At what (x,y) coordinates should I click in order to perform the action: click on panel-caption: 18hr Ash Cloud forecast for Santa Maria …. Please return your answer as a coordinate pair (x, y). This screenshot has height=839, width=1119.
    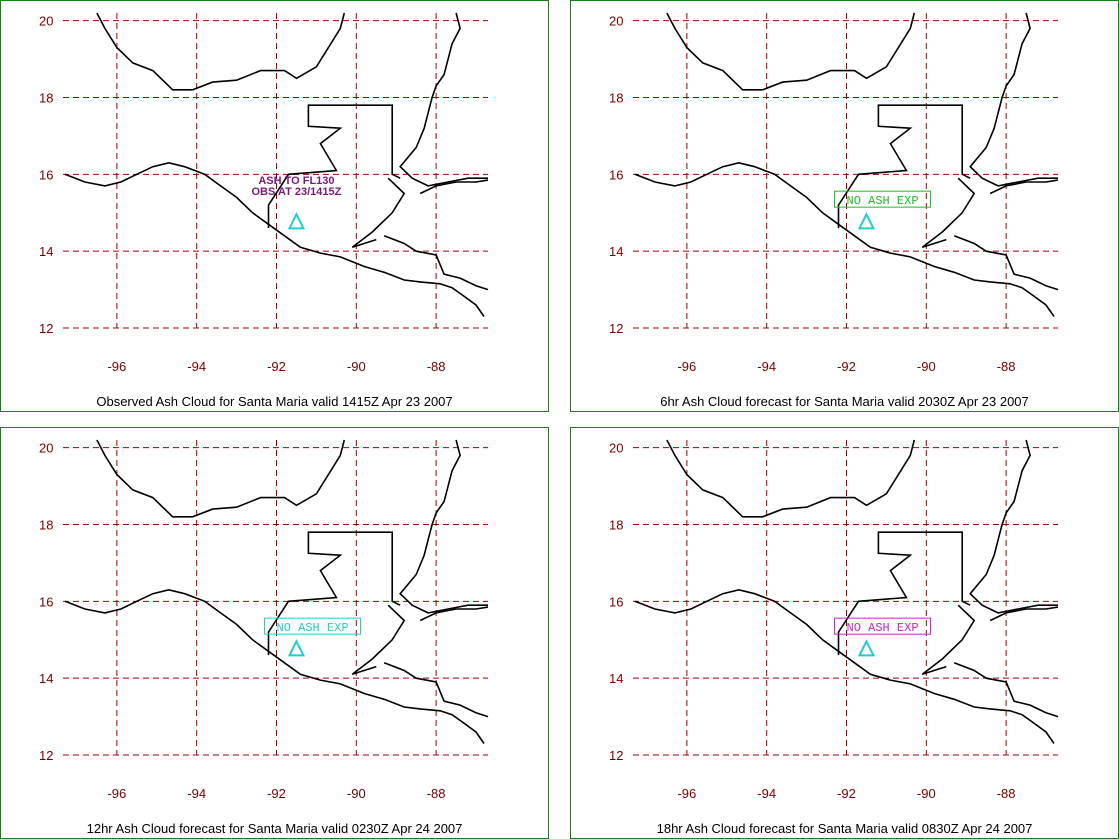
    Looking at the image, I should click on (844, 828).